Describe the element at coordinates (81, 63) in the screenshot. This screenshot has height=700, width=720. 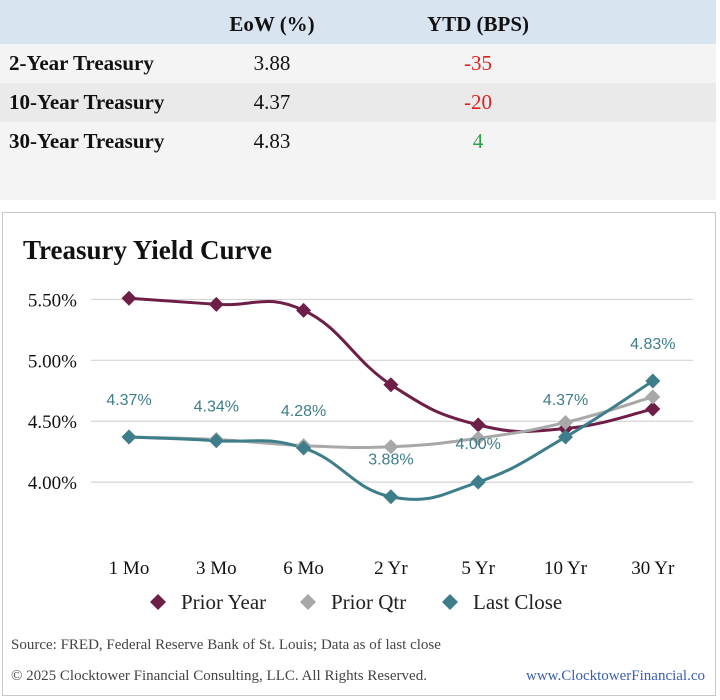
I see `row-name: 2-Year Treasury` at that location.